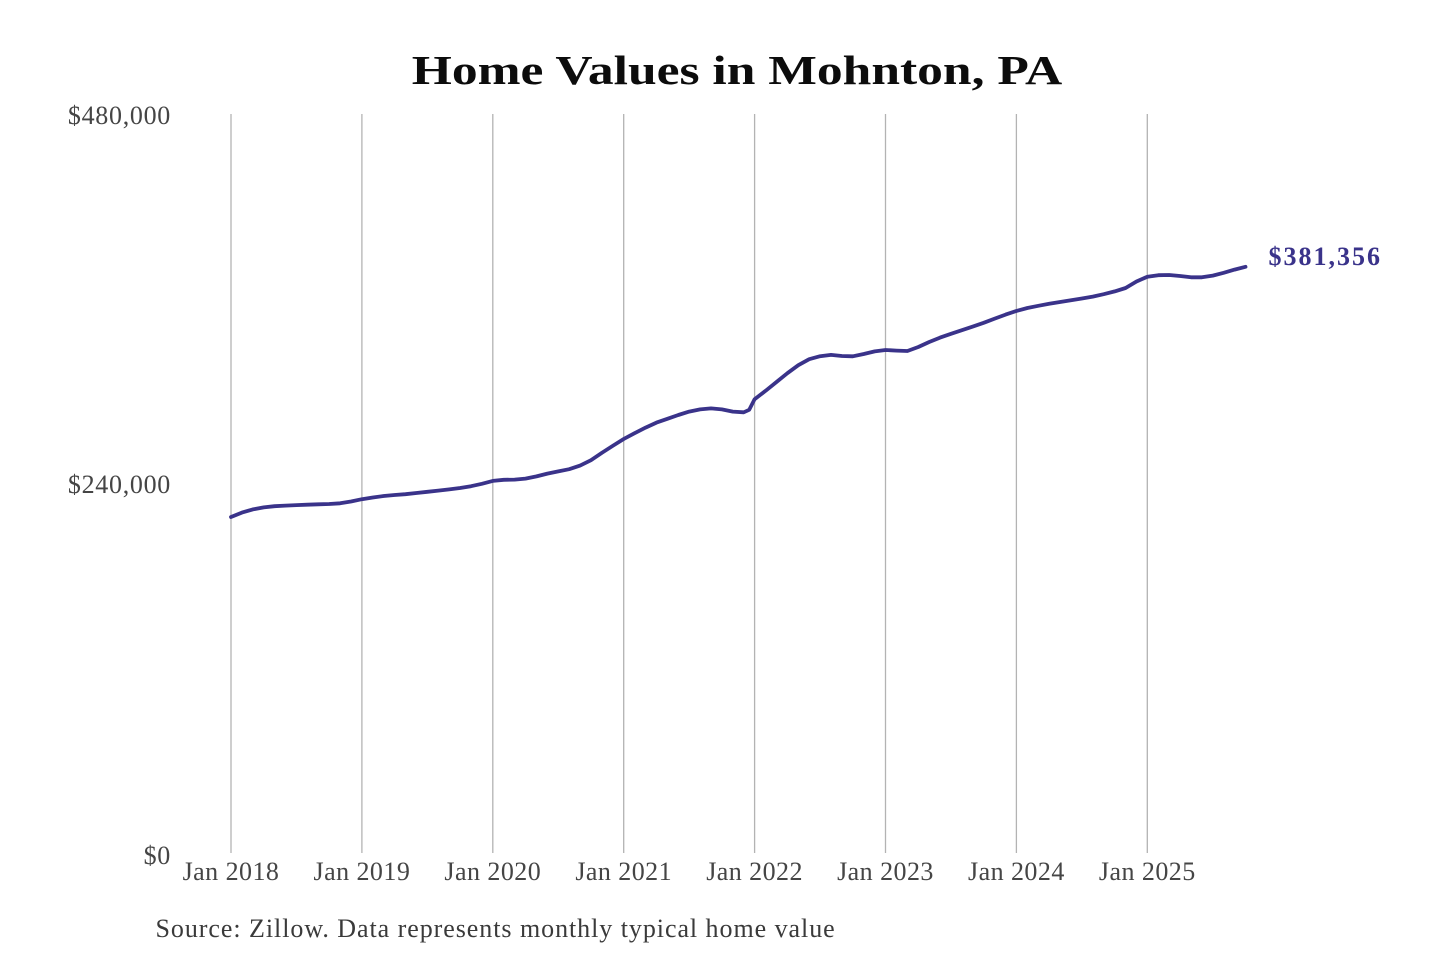 The width and height of the screenshot is (1440, 960). I want to click on svg-text: $240,000, so click(119, 484).